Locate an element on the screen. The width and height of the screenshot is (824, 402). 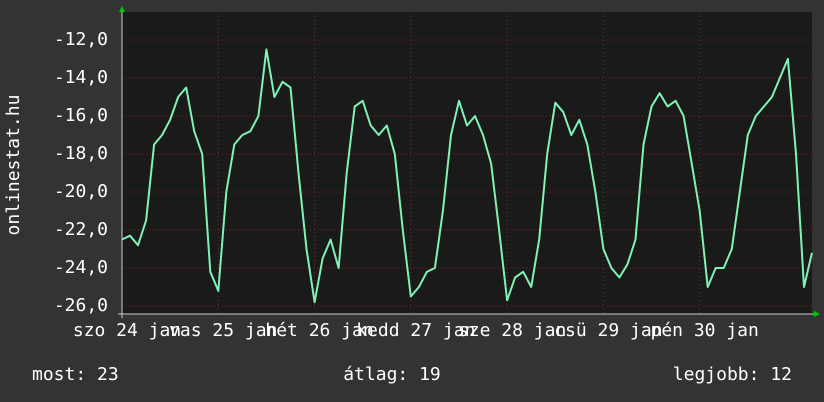
y-tick-label: -20,0 is located at coordinates (81, 191).